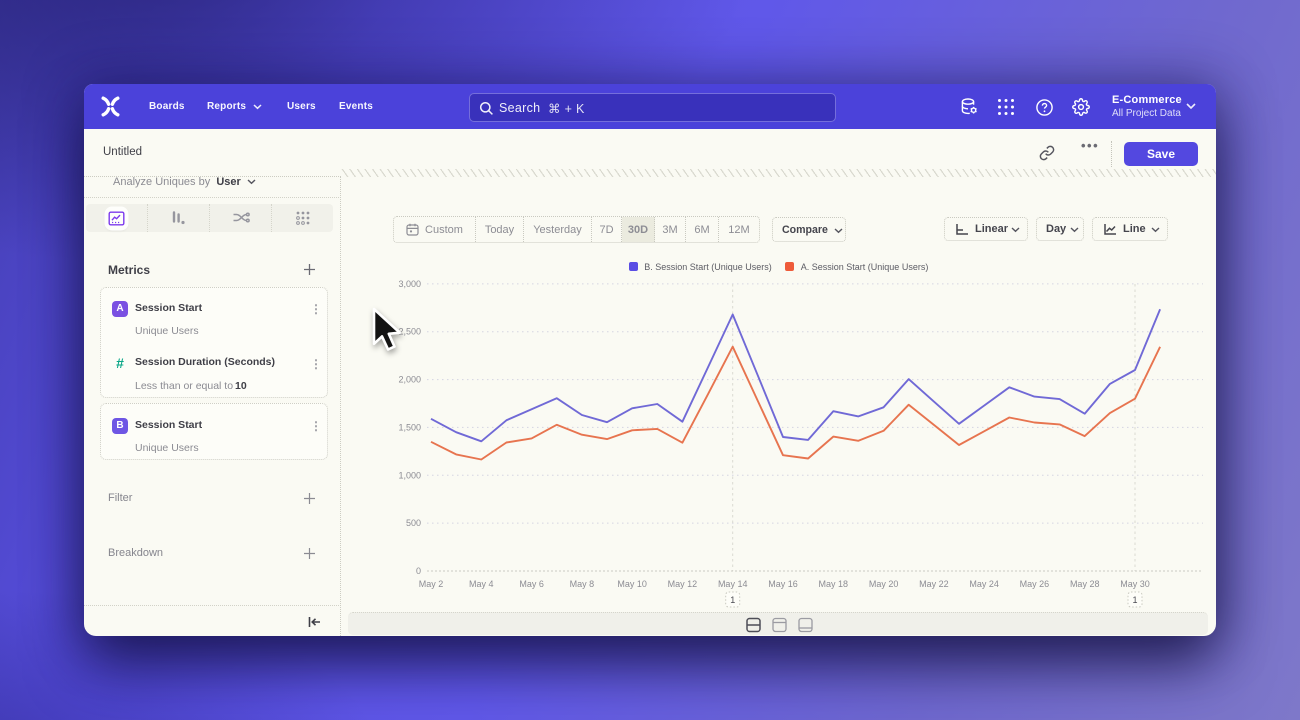 The image size is (1300, 720). Describe the element at coordinates (783, 584) in the screenshot. I see `svg-text: May 16` at that location.